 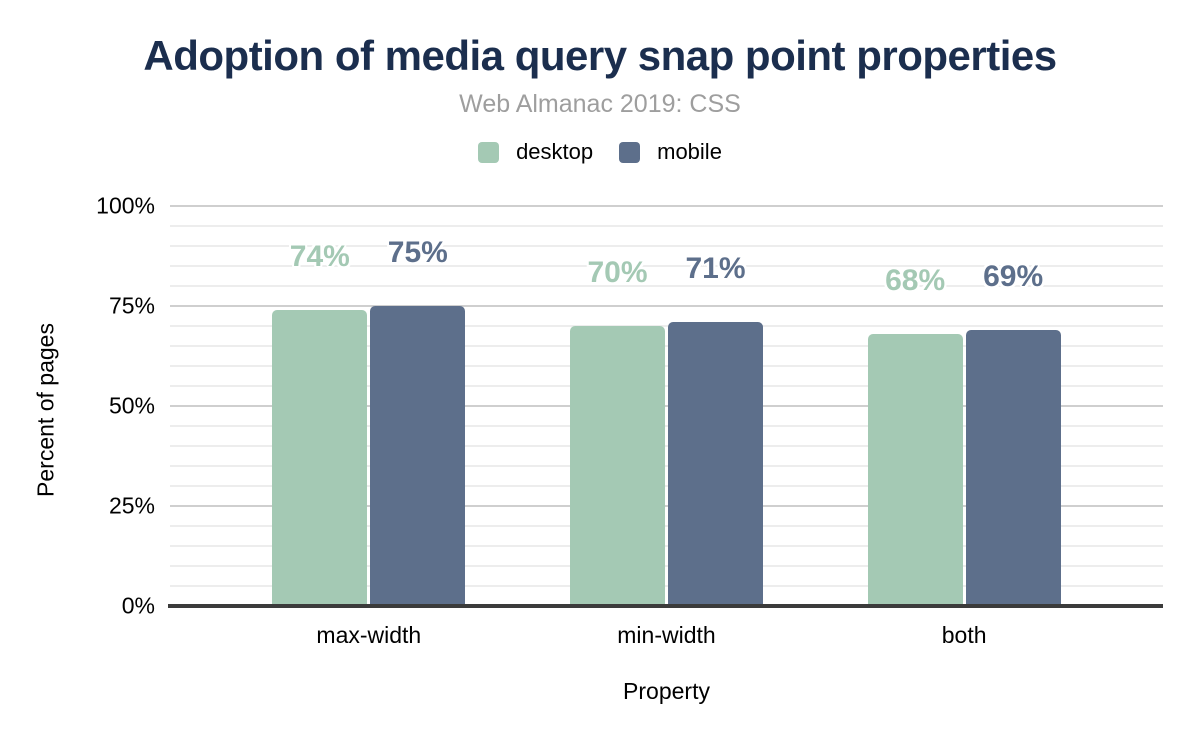 I want to click on y-tick-label-0pct: 0%, so click(x=138, y=605).